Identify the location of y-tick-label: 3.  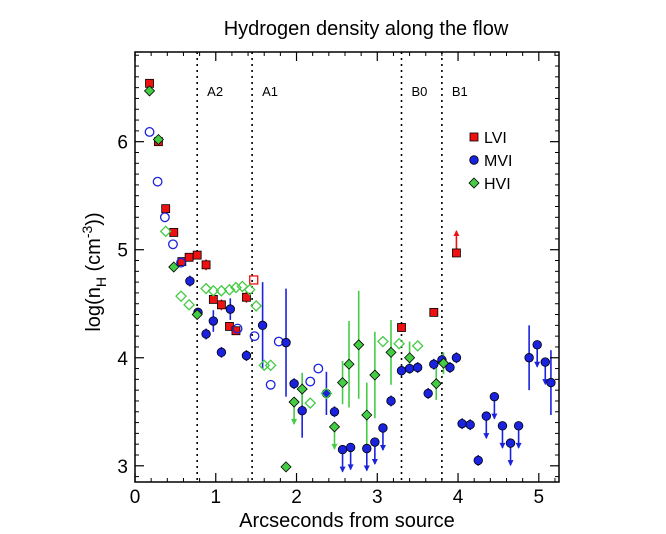
(122, 467).